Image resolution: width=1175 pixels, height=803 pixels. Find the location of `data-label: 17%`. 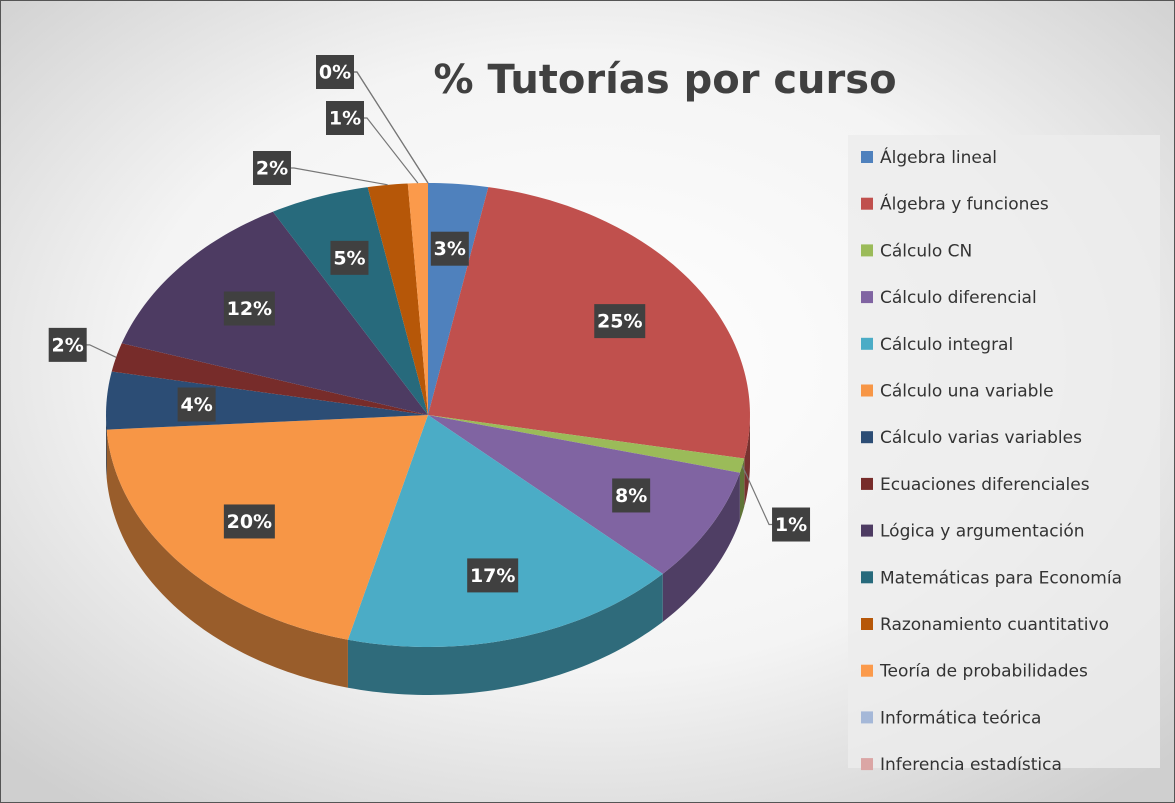

data-label: 17% is located at coordinates (492, 576).